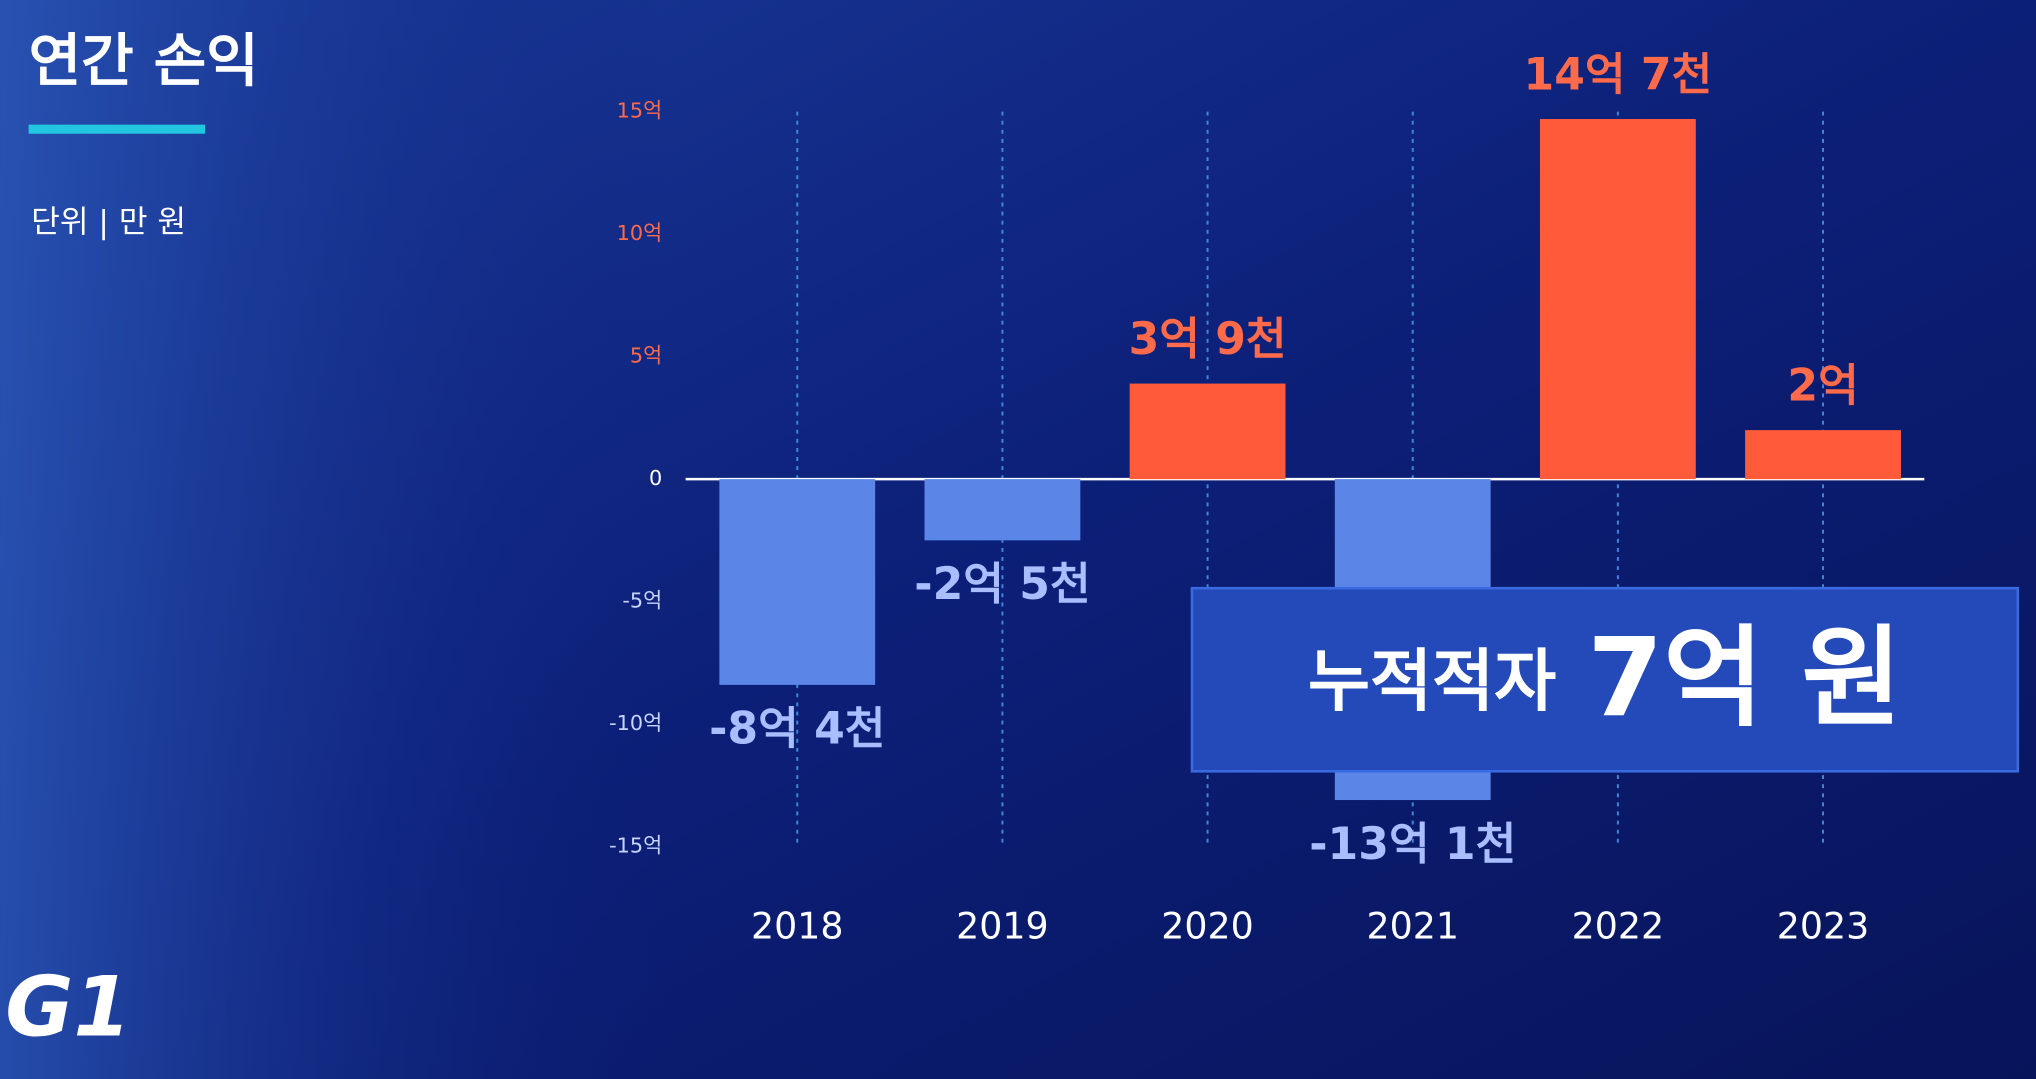  I want to click on annotation-box, so click(1605, 679).